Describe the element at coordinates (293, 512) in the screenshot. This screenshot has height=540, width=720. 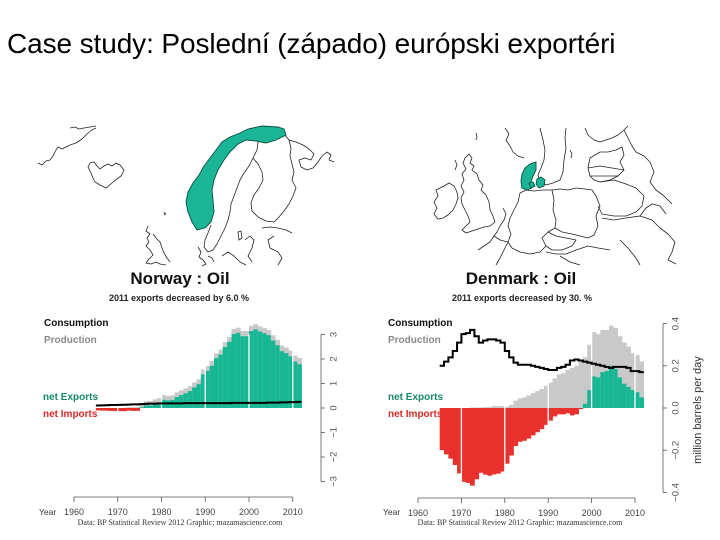
I see `x-tick-label: 2010` at that location.